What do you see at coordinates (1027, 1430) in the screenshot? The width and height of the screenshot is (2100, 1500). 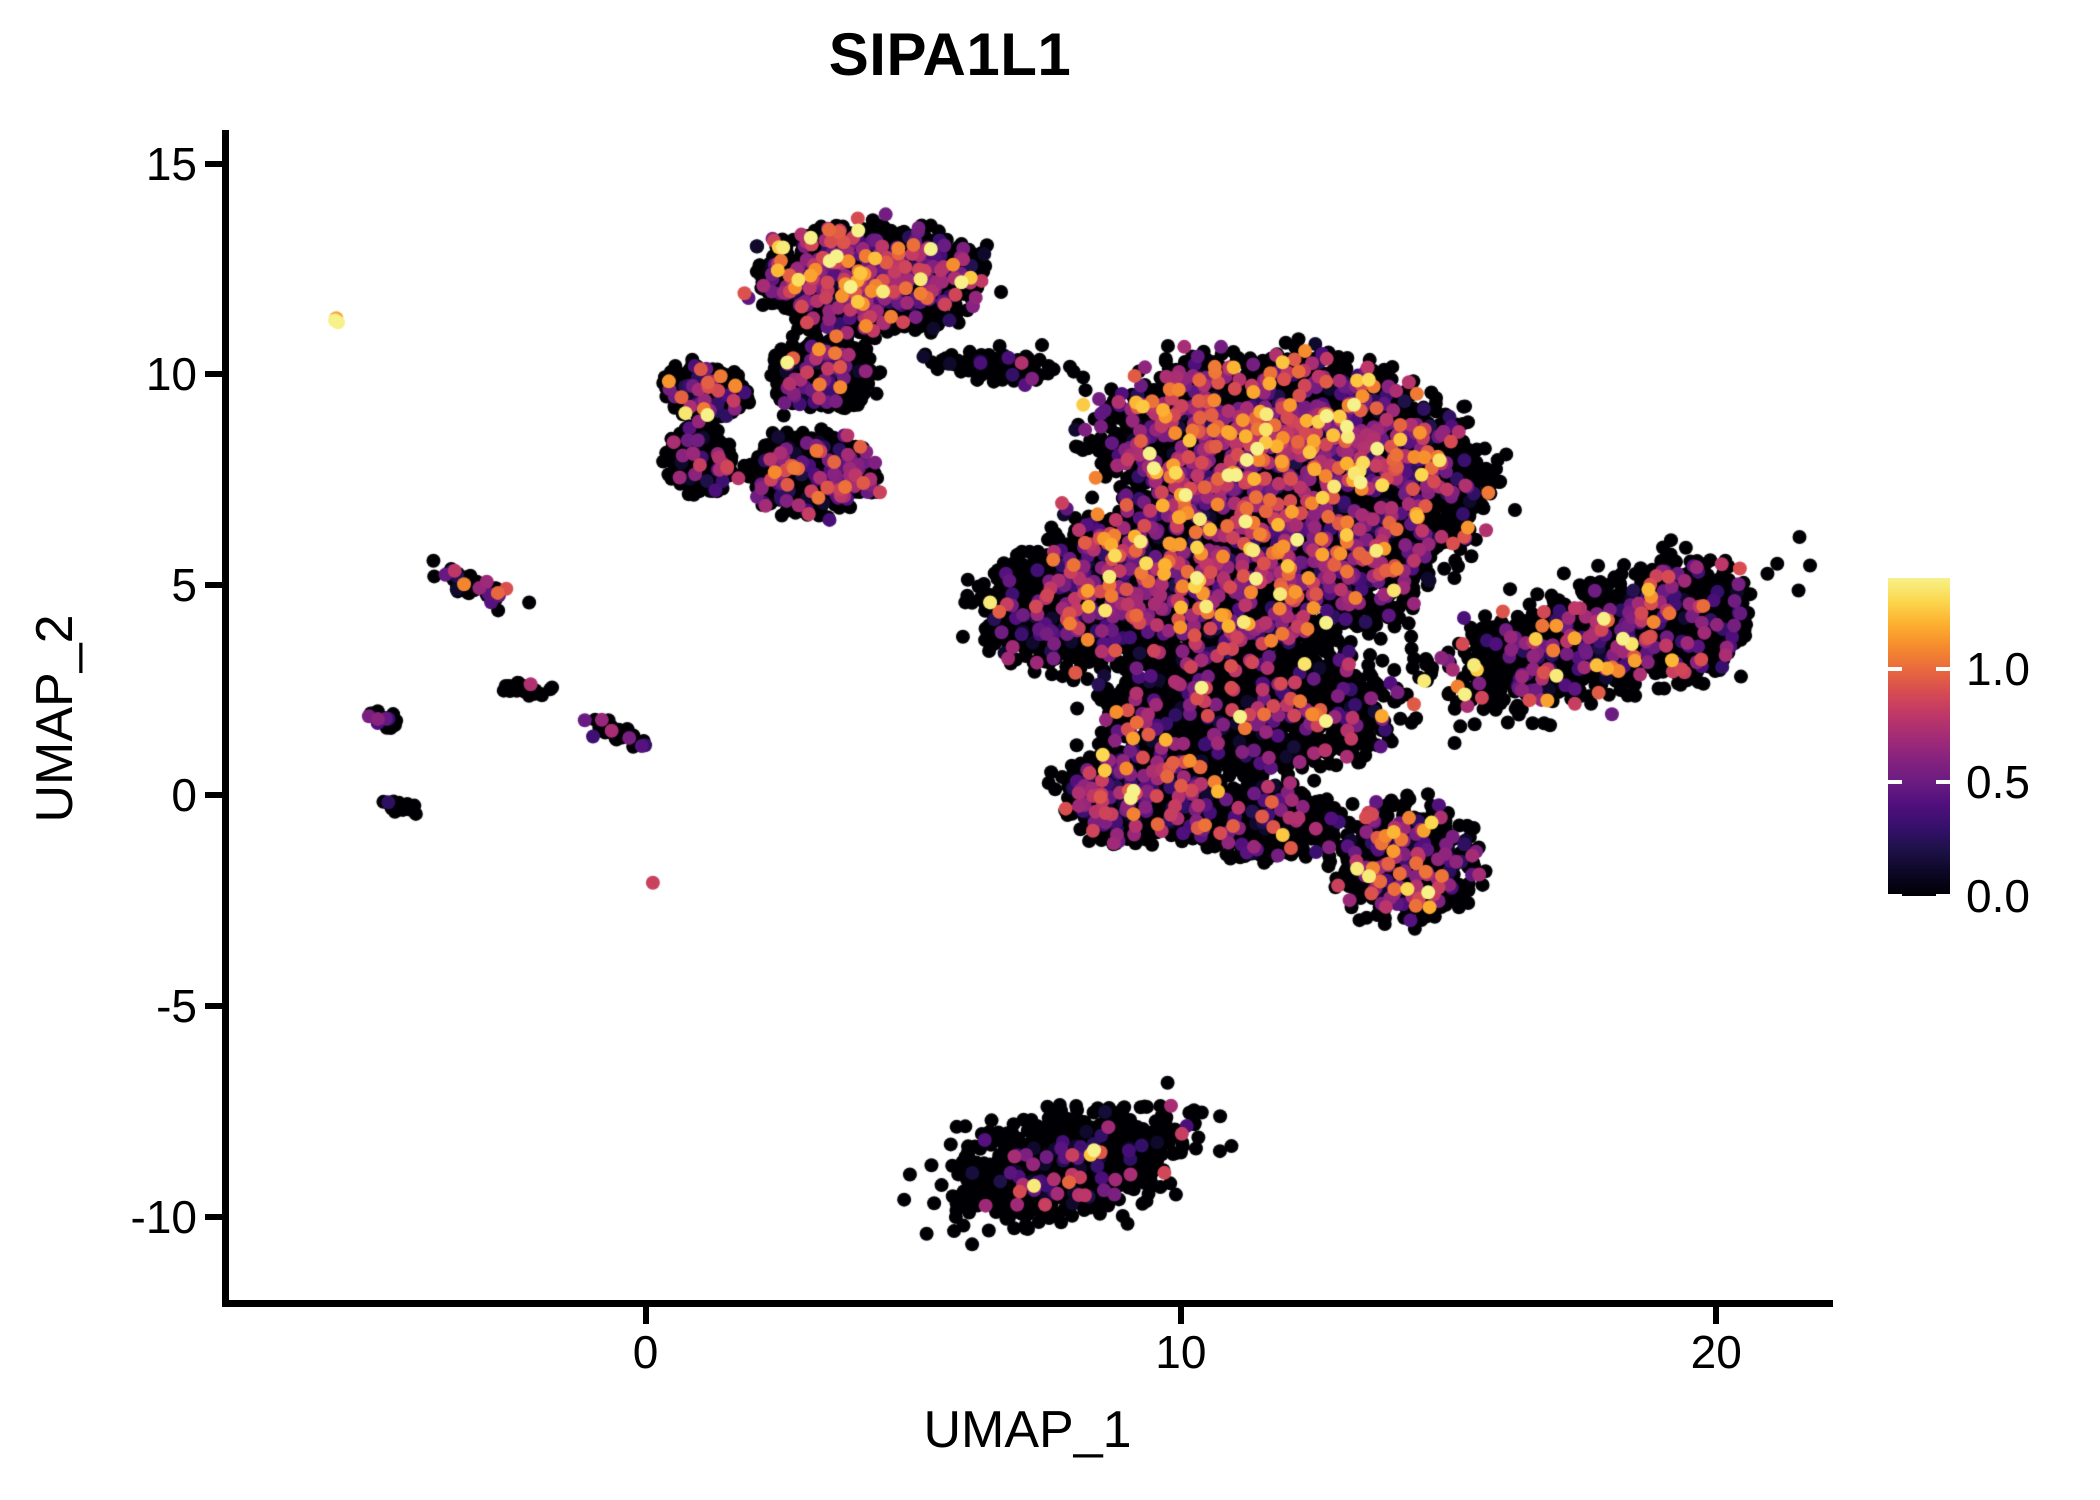 I see `x-axis-title: UMAP_1` at bounding box center [1027, 1430].